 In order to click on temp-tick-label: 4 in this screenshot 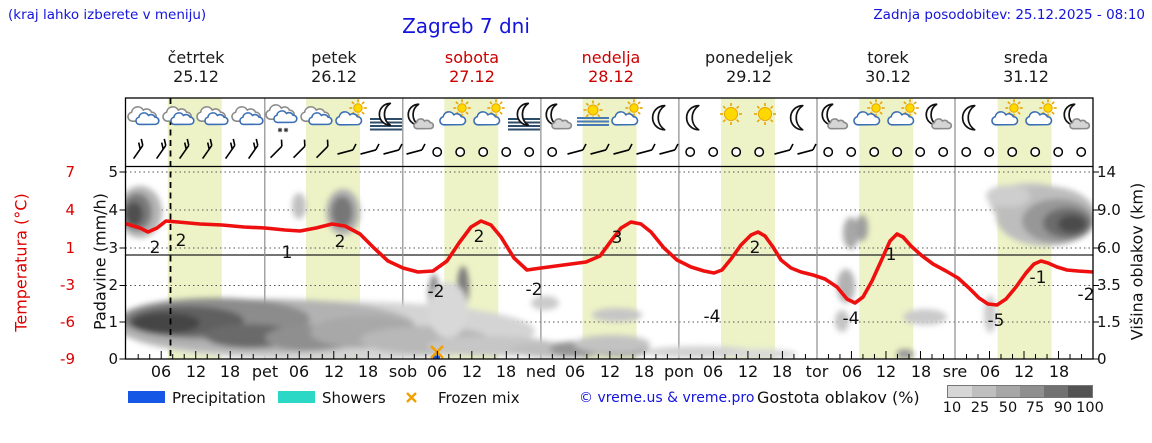, I will do `click(70, 210)`.